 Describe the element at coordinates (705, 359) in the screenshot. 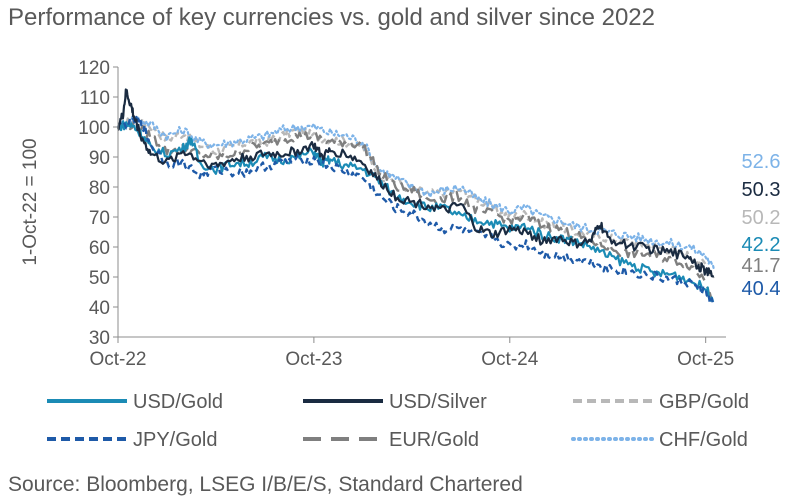

I see `x-tick-label: Oct-25` at that location.